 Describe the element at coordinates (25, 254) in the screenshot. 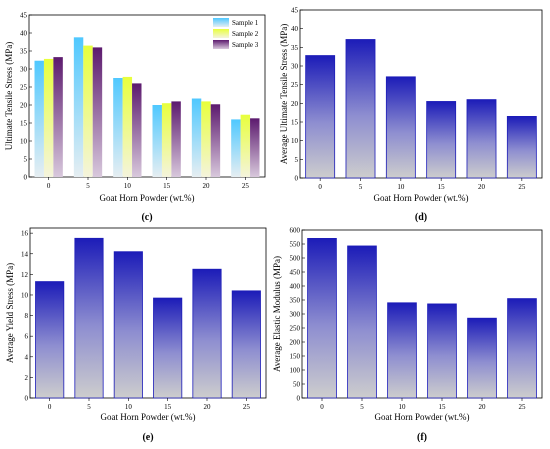

I see `chart-e-y-tick-label: 14` at that location.